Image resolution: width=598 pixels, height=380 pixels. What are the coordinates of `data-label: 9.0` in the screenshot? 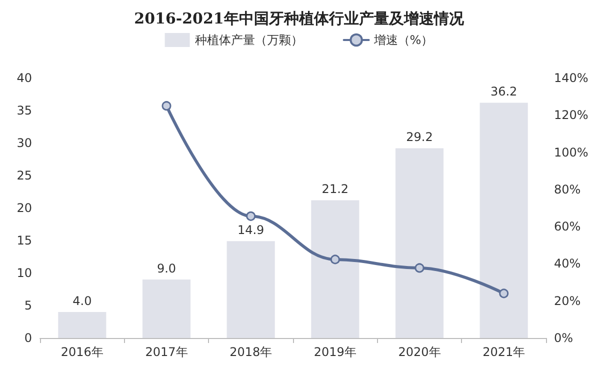 It's located at (166, 269).